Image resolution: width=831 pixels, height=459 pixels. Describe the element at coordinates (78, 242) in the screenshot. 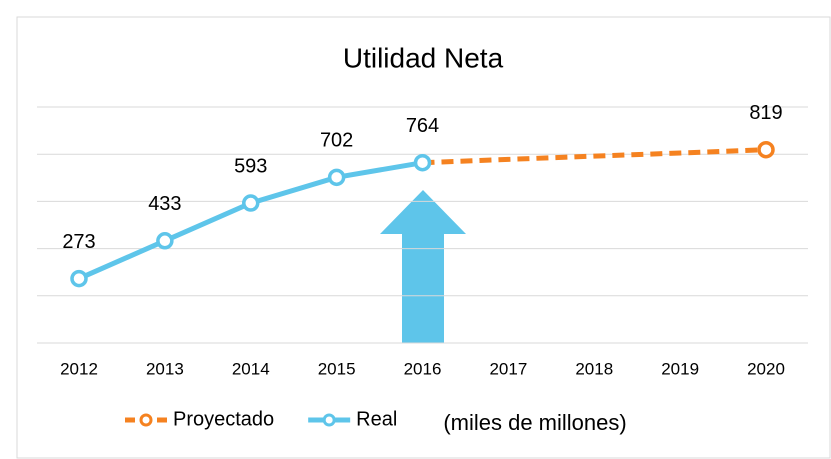

I see `data-label: 273` at that location.